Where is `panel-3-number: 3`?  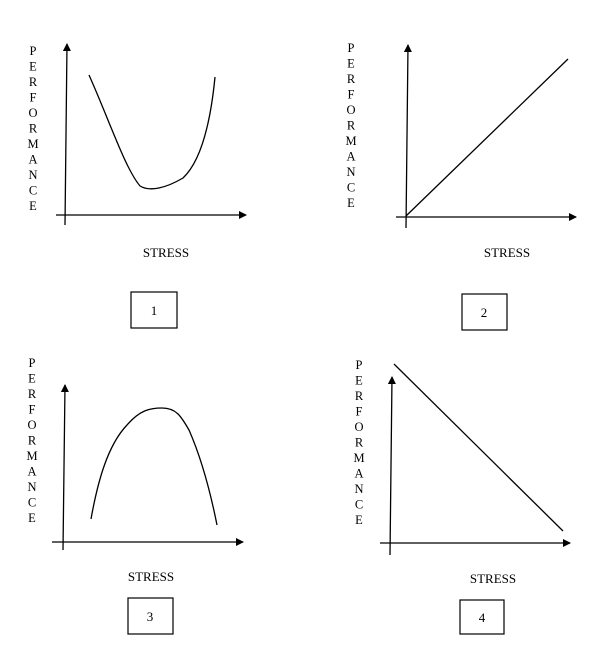 panel-3-number: 3 is located at coordinates (150, 616).